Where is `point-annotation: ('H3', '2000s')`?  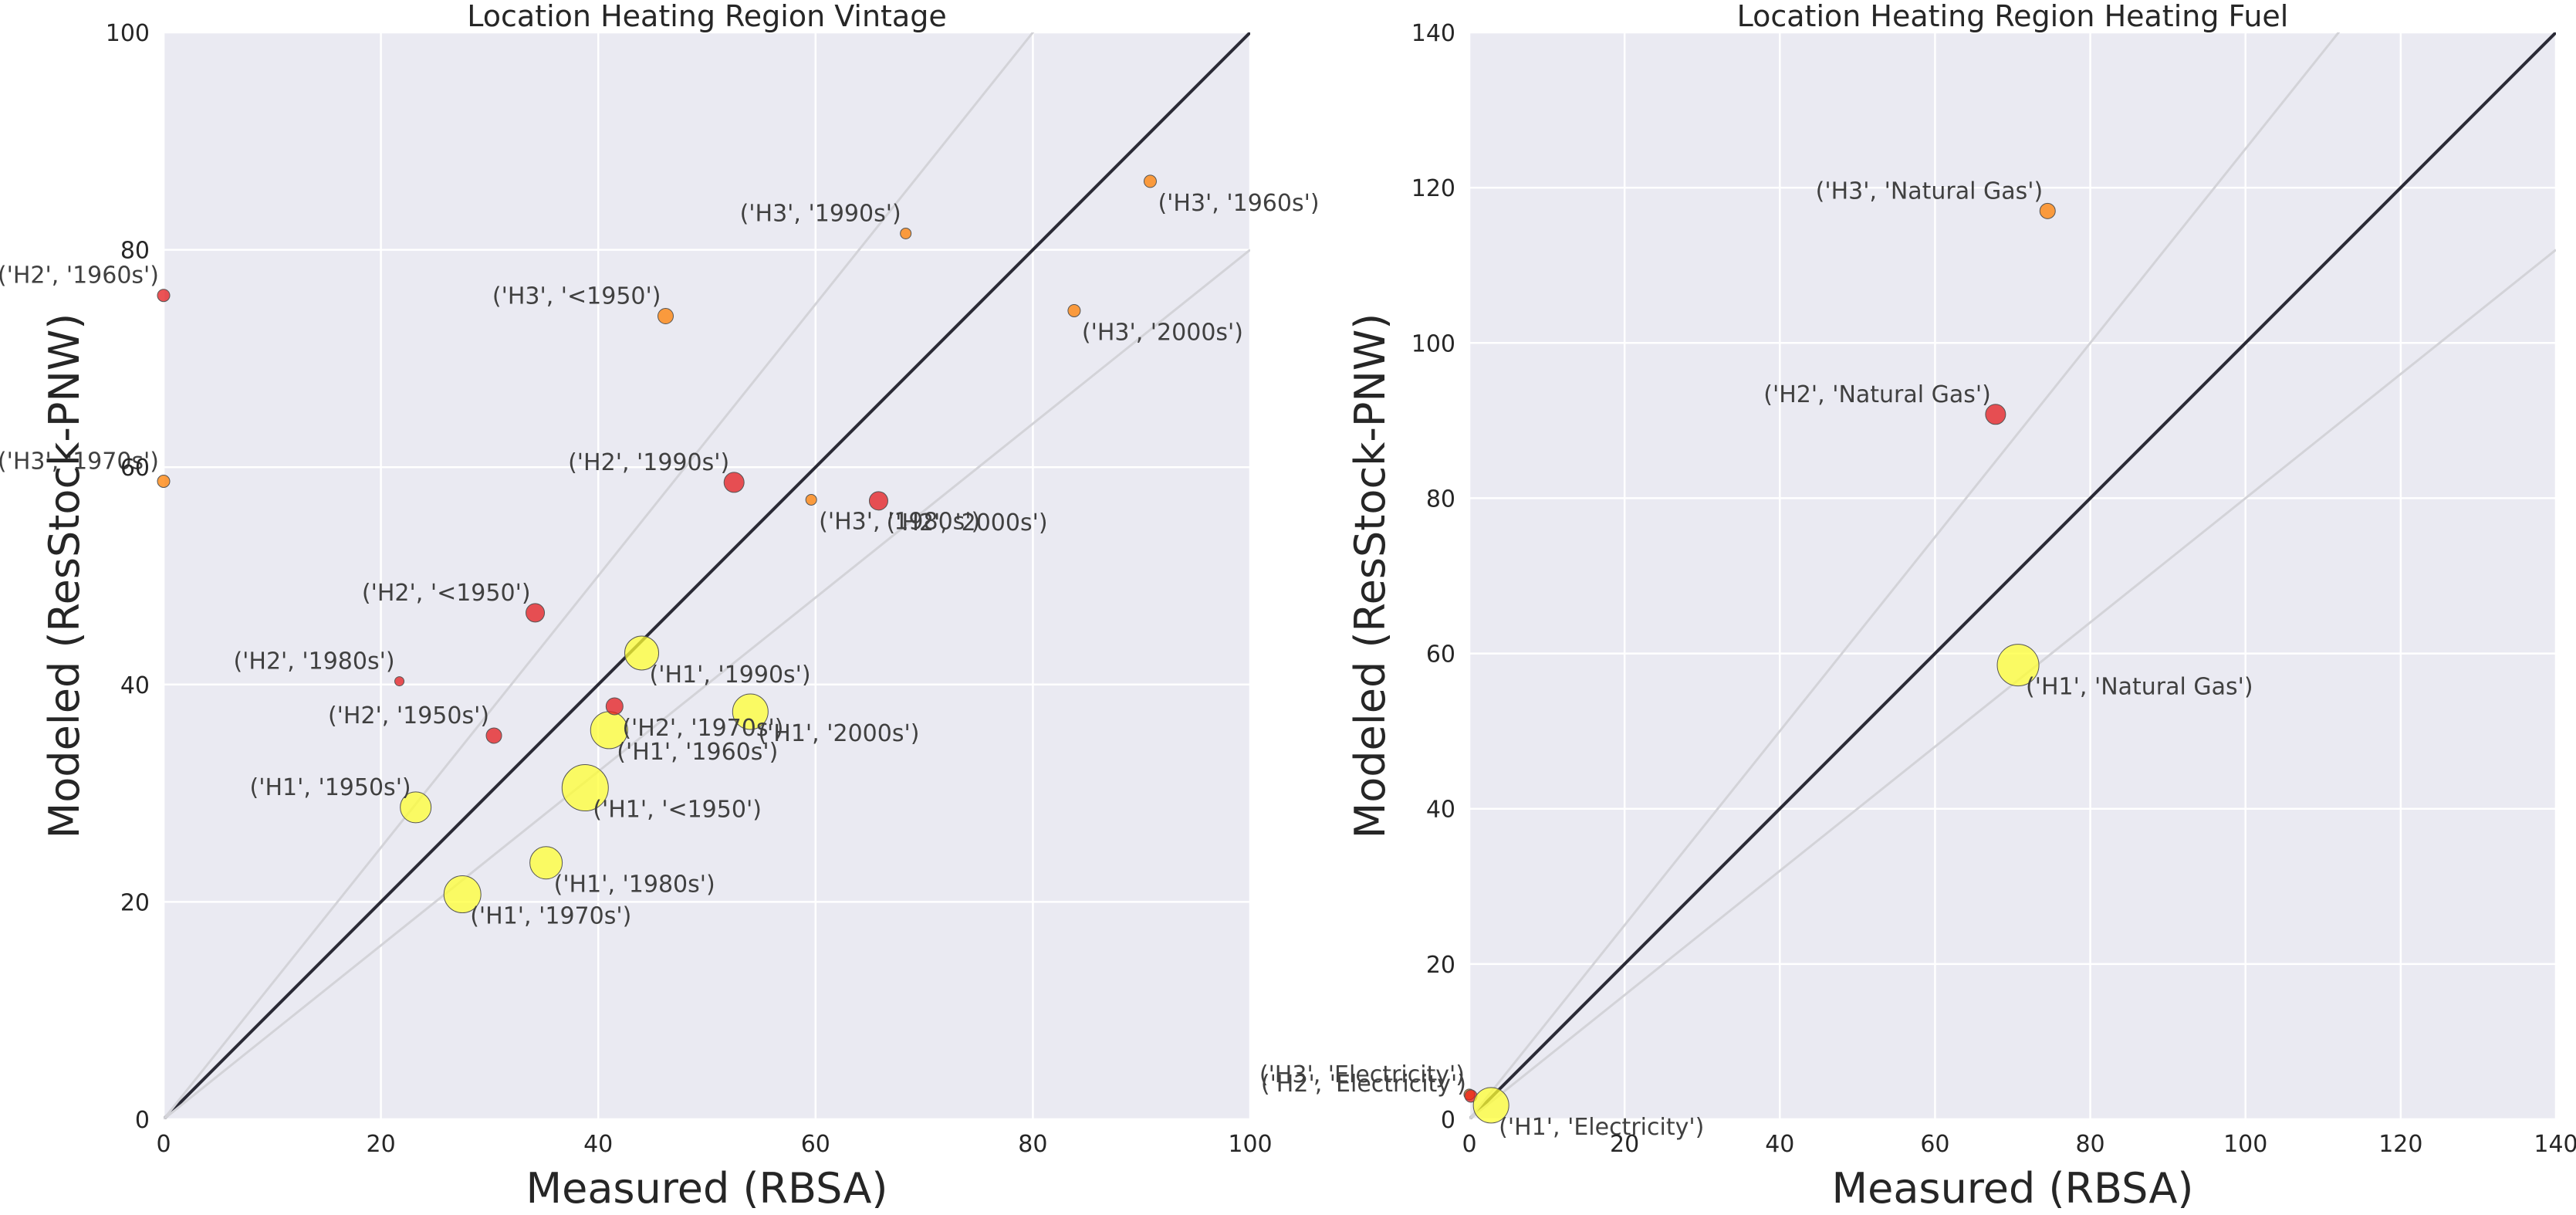 point-annotation: ('H3', '2000s') is located at coordinates (1162, 332).